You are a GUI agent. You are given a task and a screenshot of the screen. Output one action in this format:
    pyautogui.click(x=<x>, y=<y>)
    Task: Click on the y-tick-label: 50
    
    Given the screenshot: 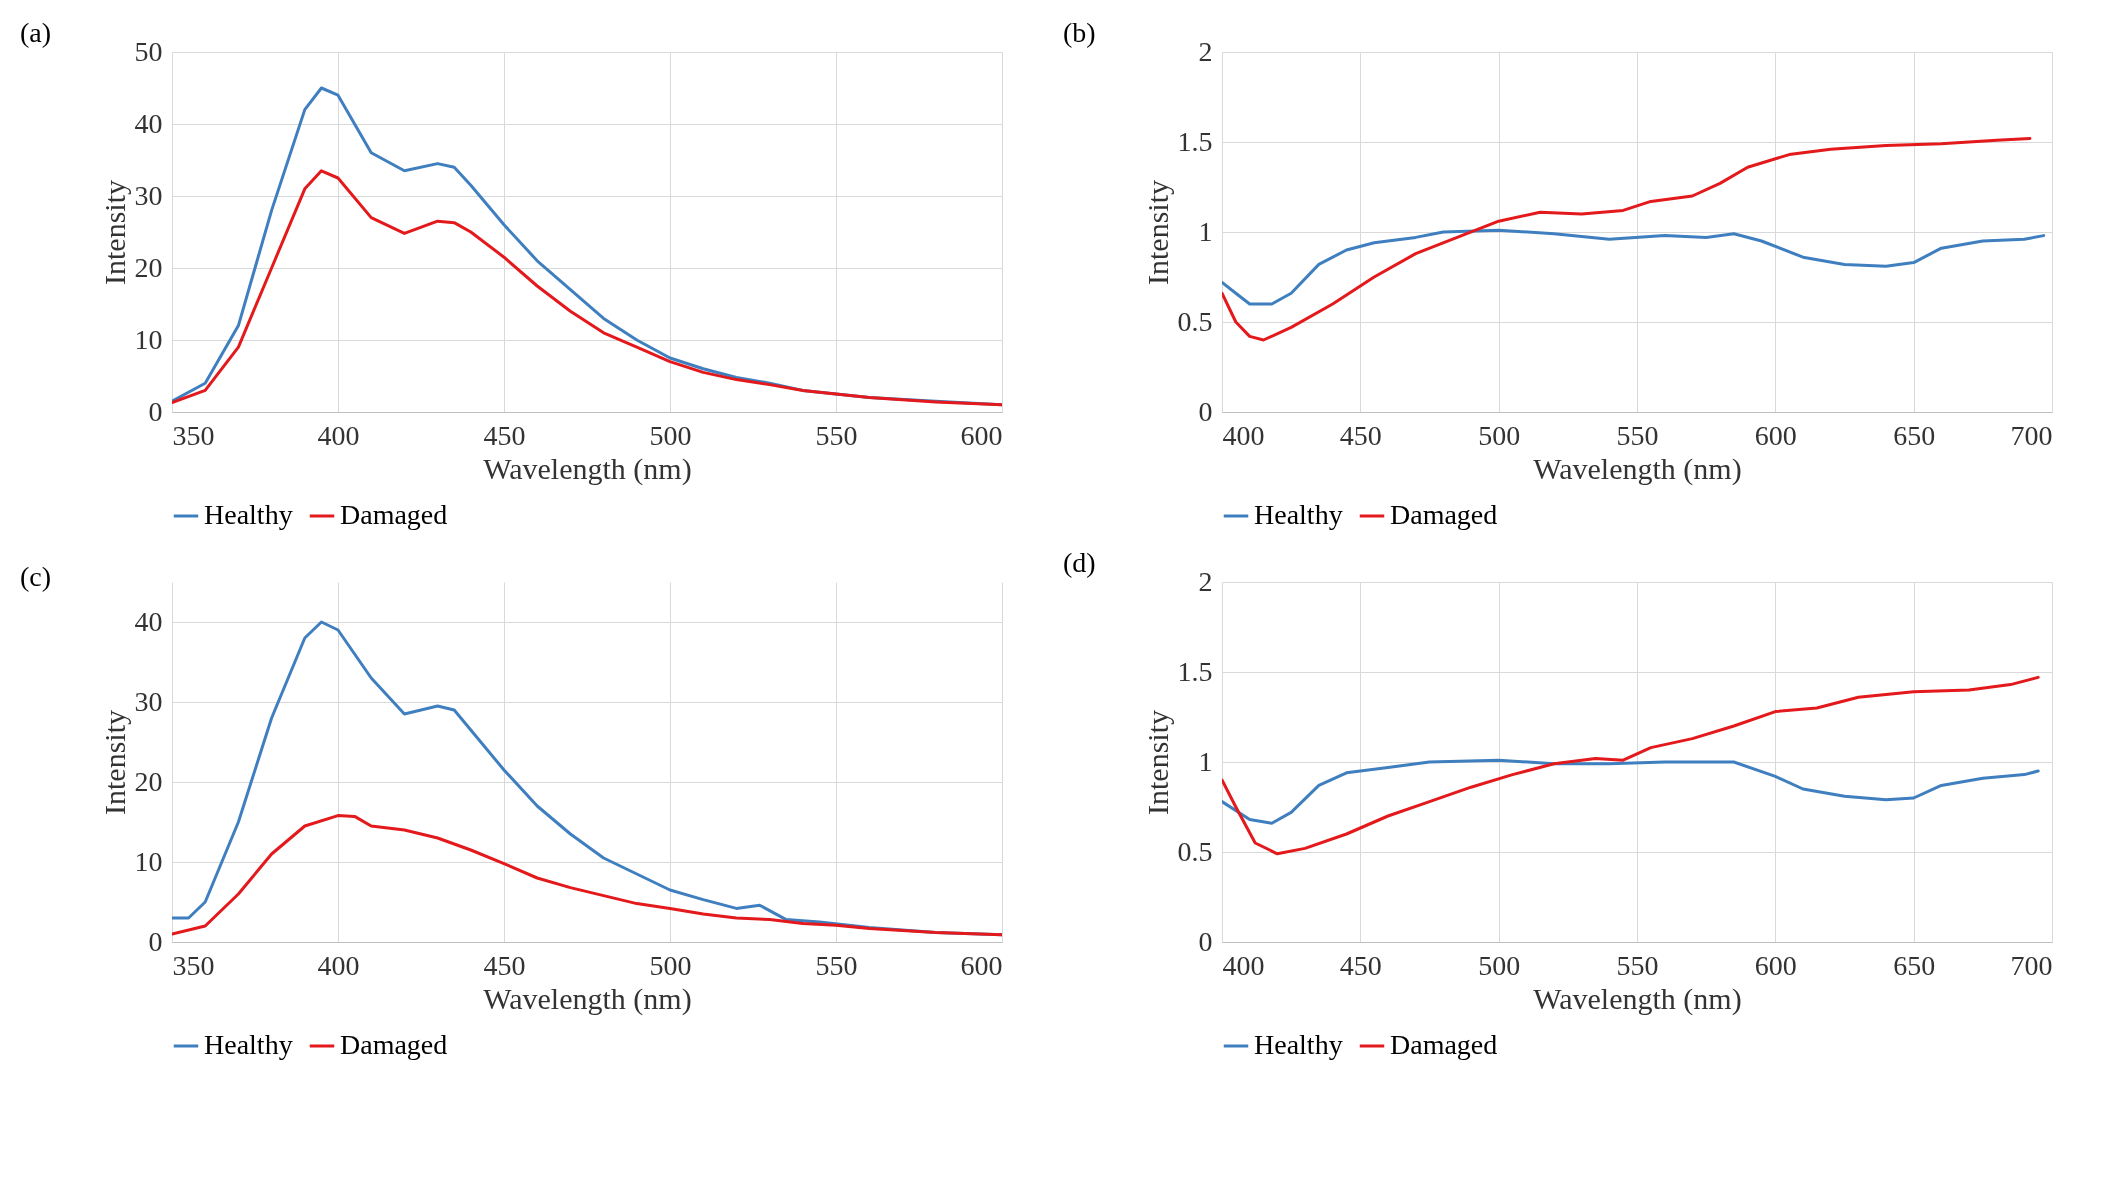 What is the action you would take?
    pyautogui.click(x=148, y=51)
    